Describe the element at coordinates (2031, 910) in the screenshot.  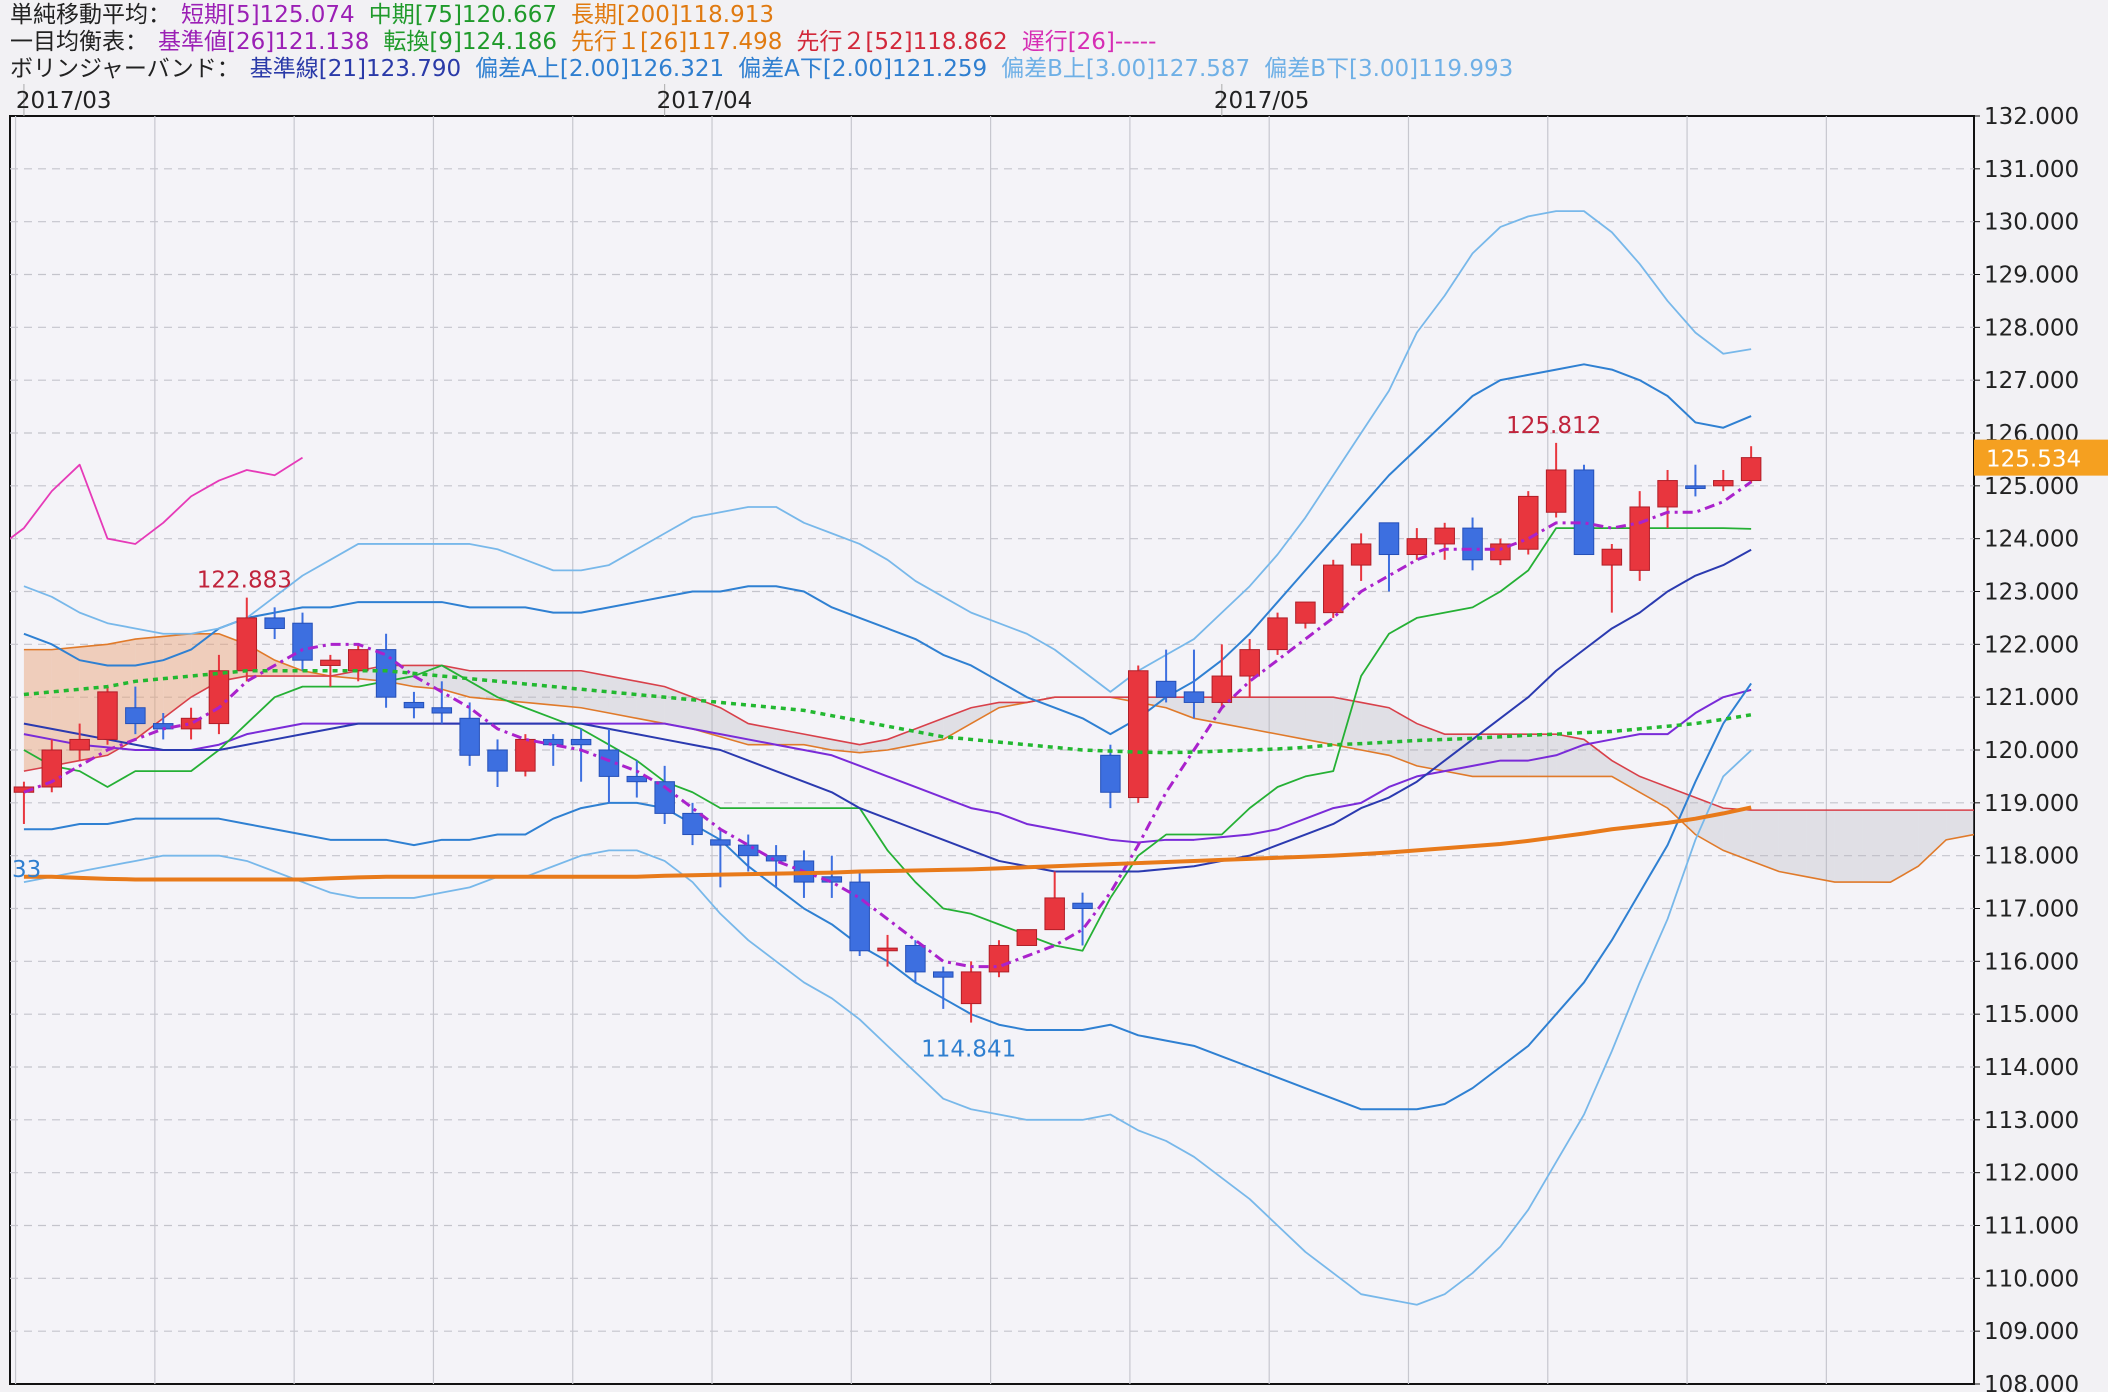
I see `y-tick-label: 117.000` at that location.